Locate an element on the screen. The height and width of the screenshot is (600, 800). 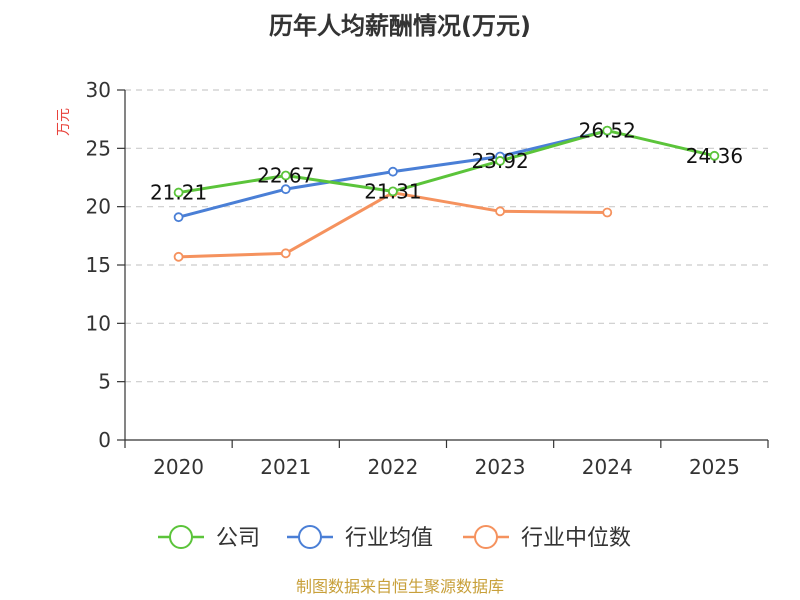
data-label: 26.52 is located at coordinates (607, 131).